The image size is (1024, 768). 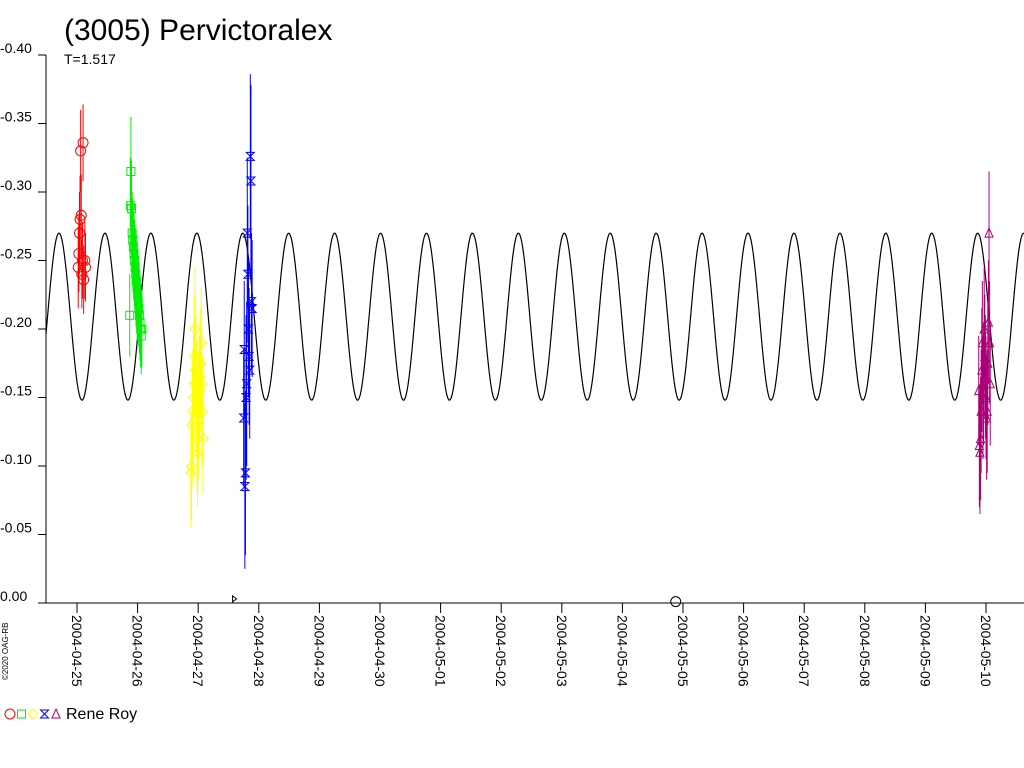 I want to click on x-tick-label: 2004-05-04, so click(x=622, y=651).